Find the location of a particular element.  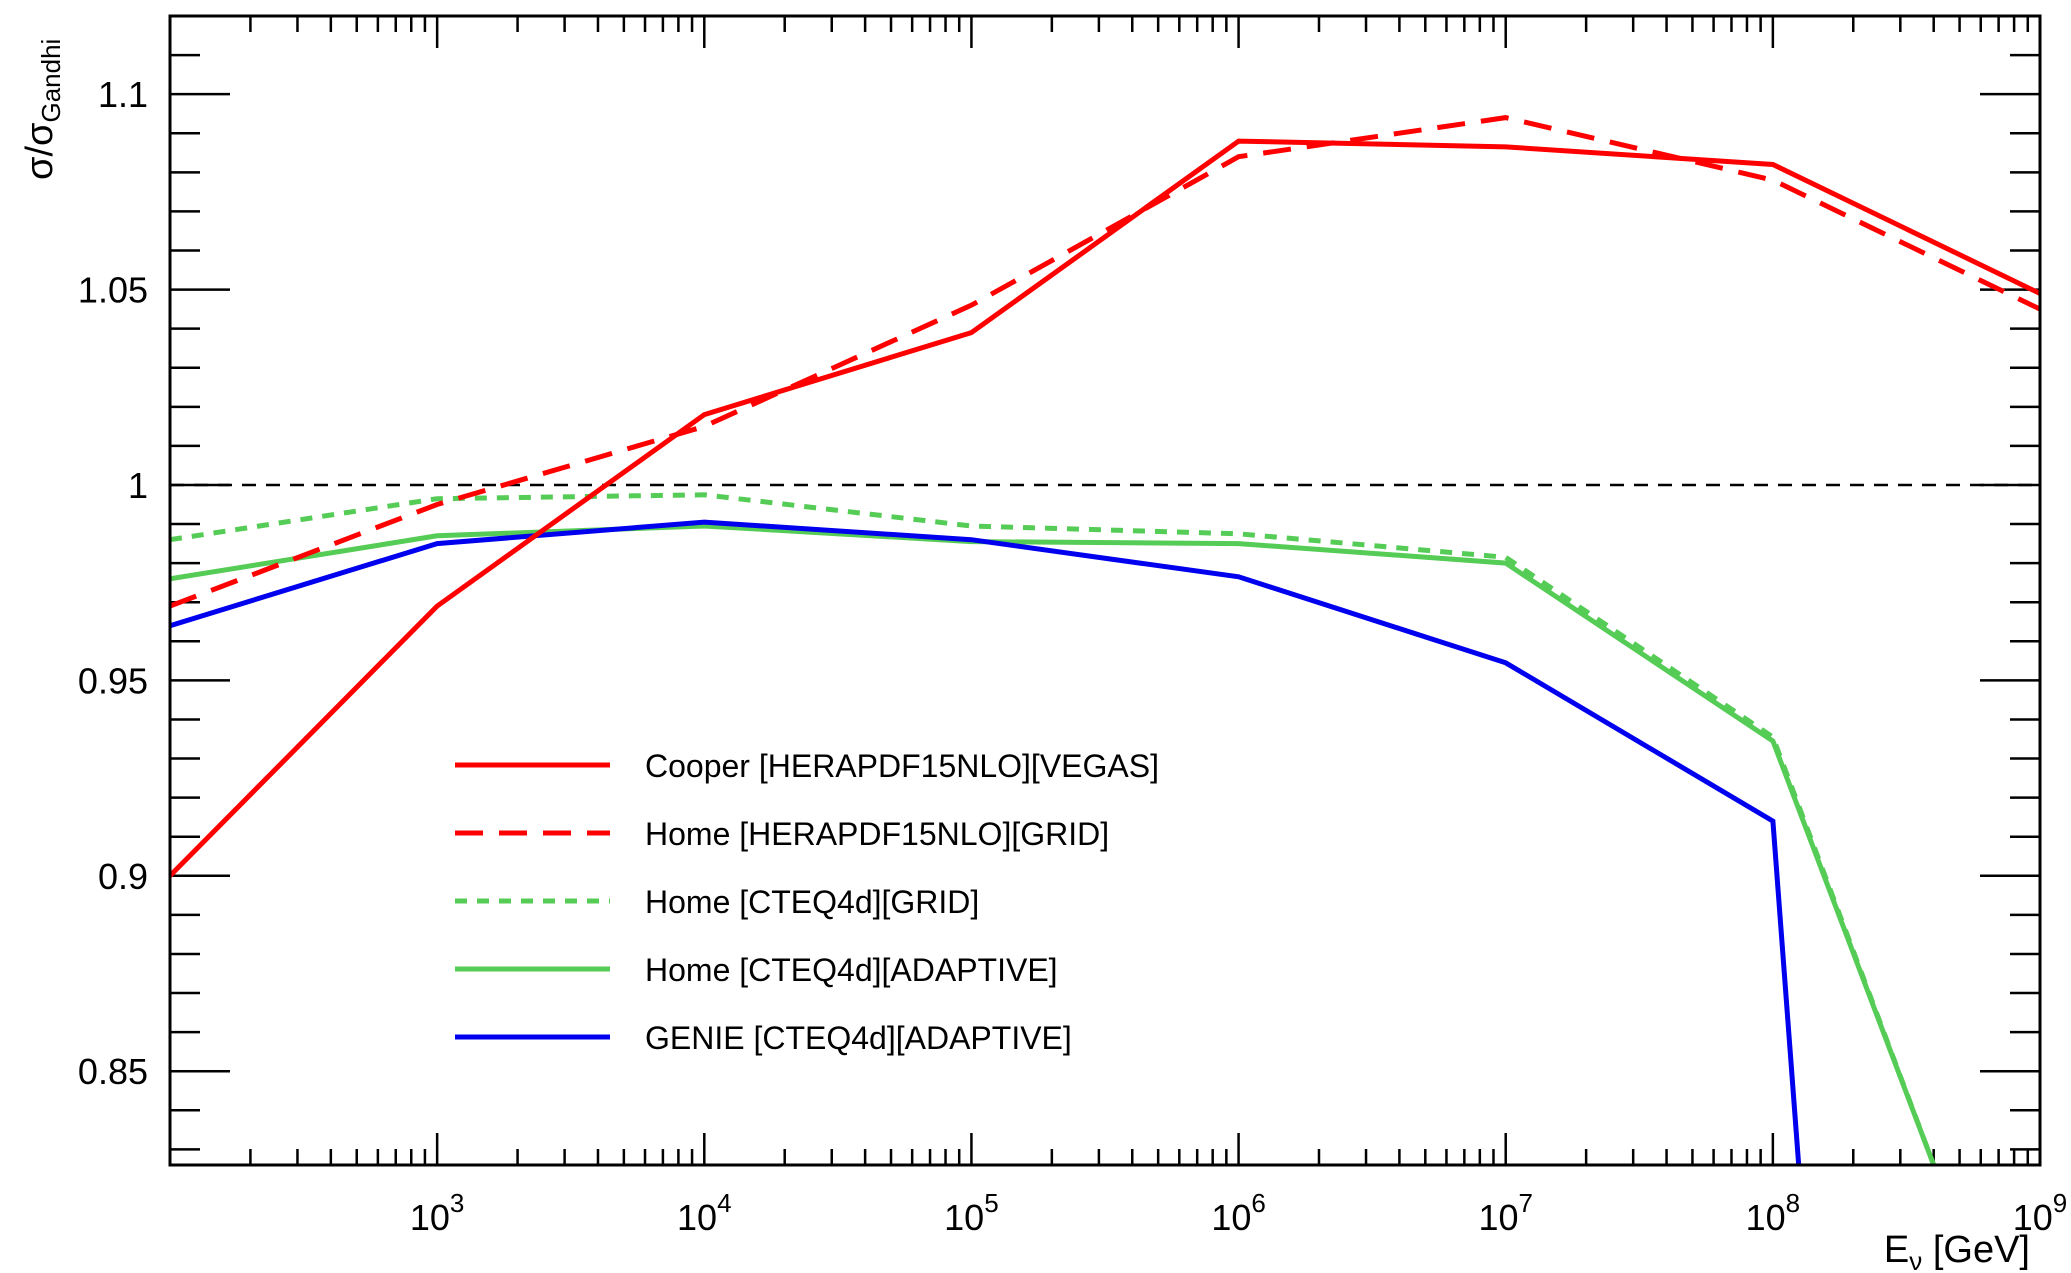

x-axis-title: Eν [GeV] is located at coordinates (1957, 1251).